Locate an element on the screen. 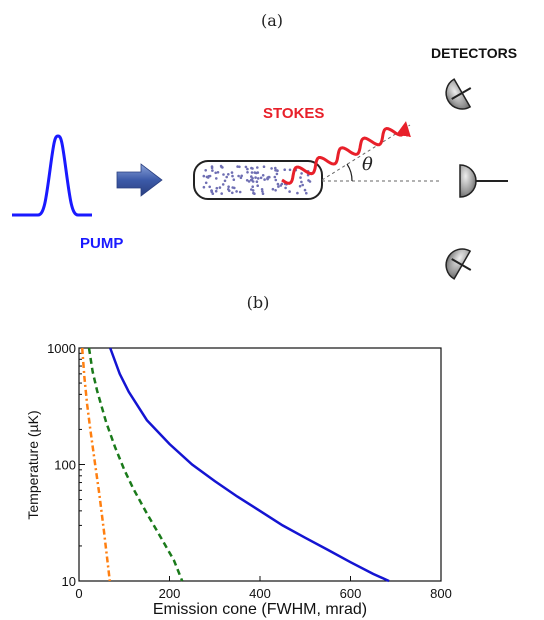 This screenshot has width=544, height=620. x-tick-label: 200 is located at coordinates (170, 593).